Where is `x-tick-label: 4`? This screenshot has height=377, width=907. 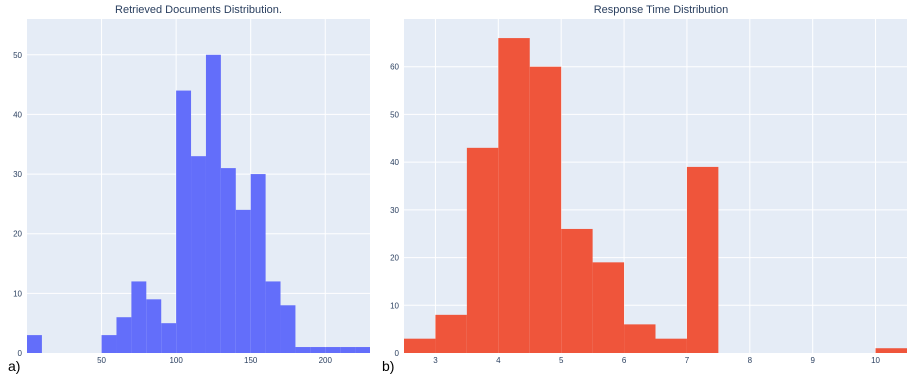 x-tick-label: 4 is located at coordinates (498, 360).